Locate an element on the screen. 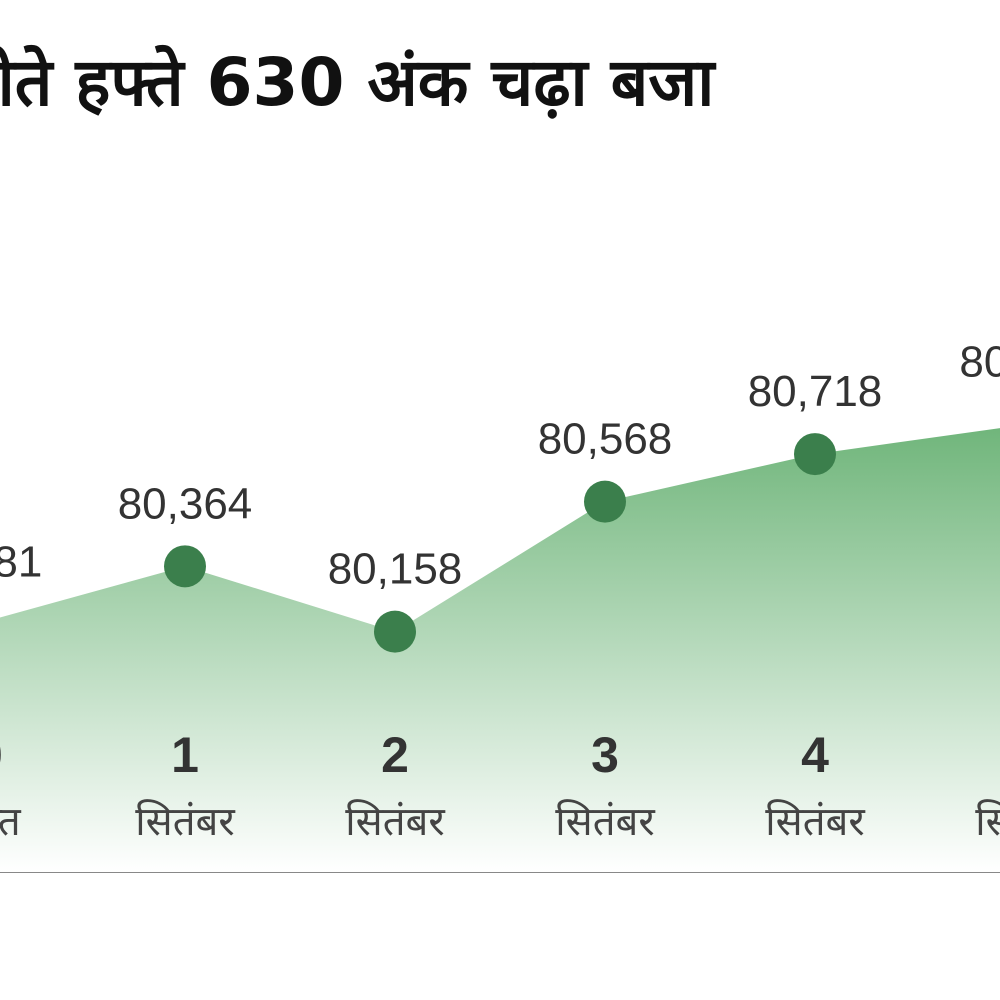 The height and width of the screenshot is (1000, 1000). chart-title: बीते हफ्ते 630 अंक चढ़ा बजा is located at coordinates (358, 82).